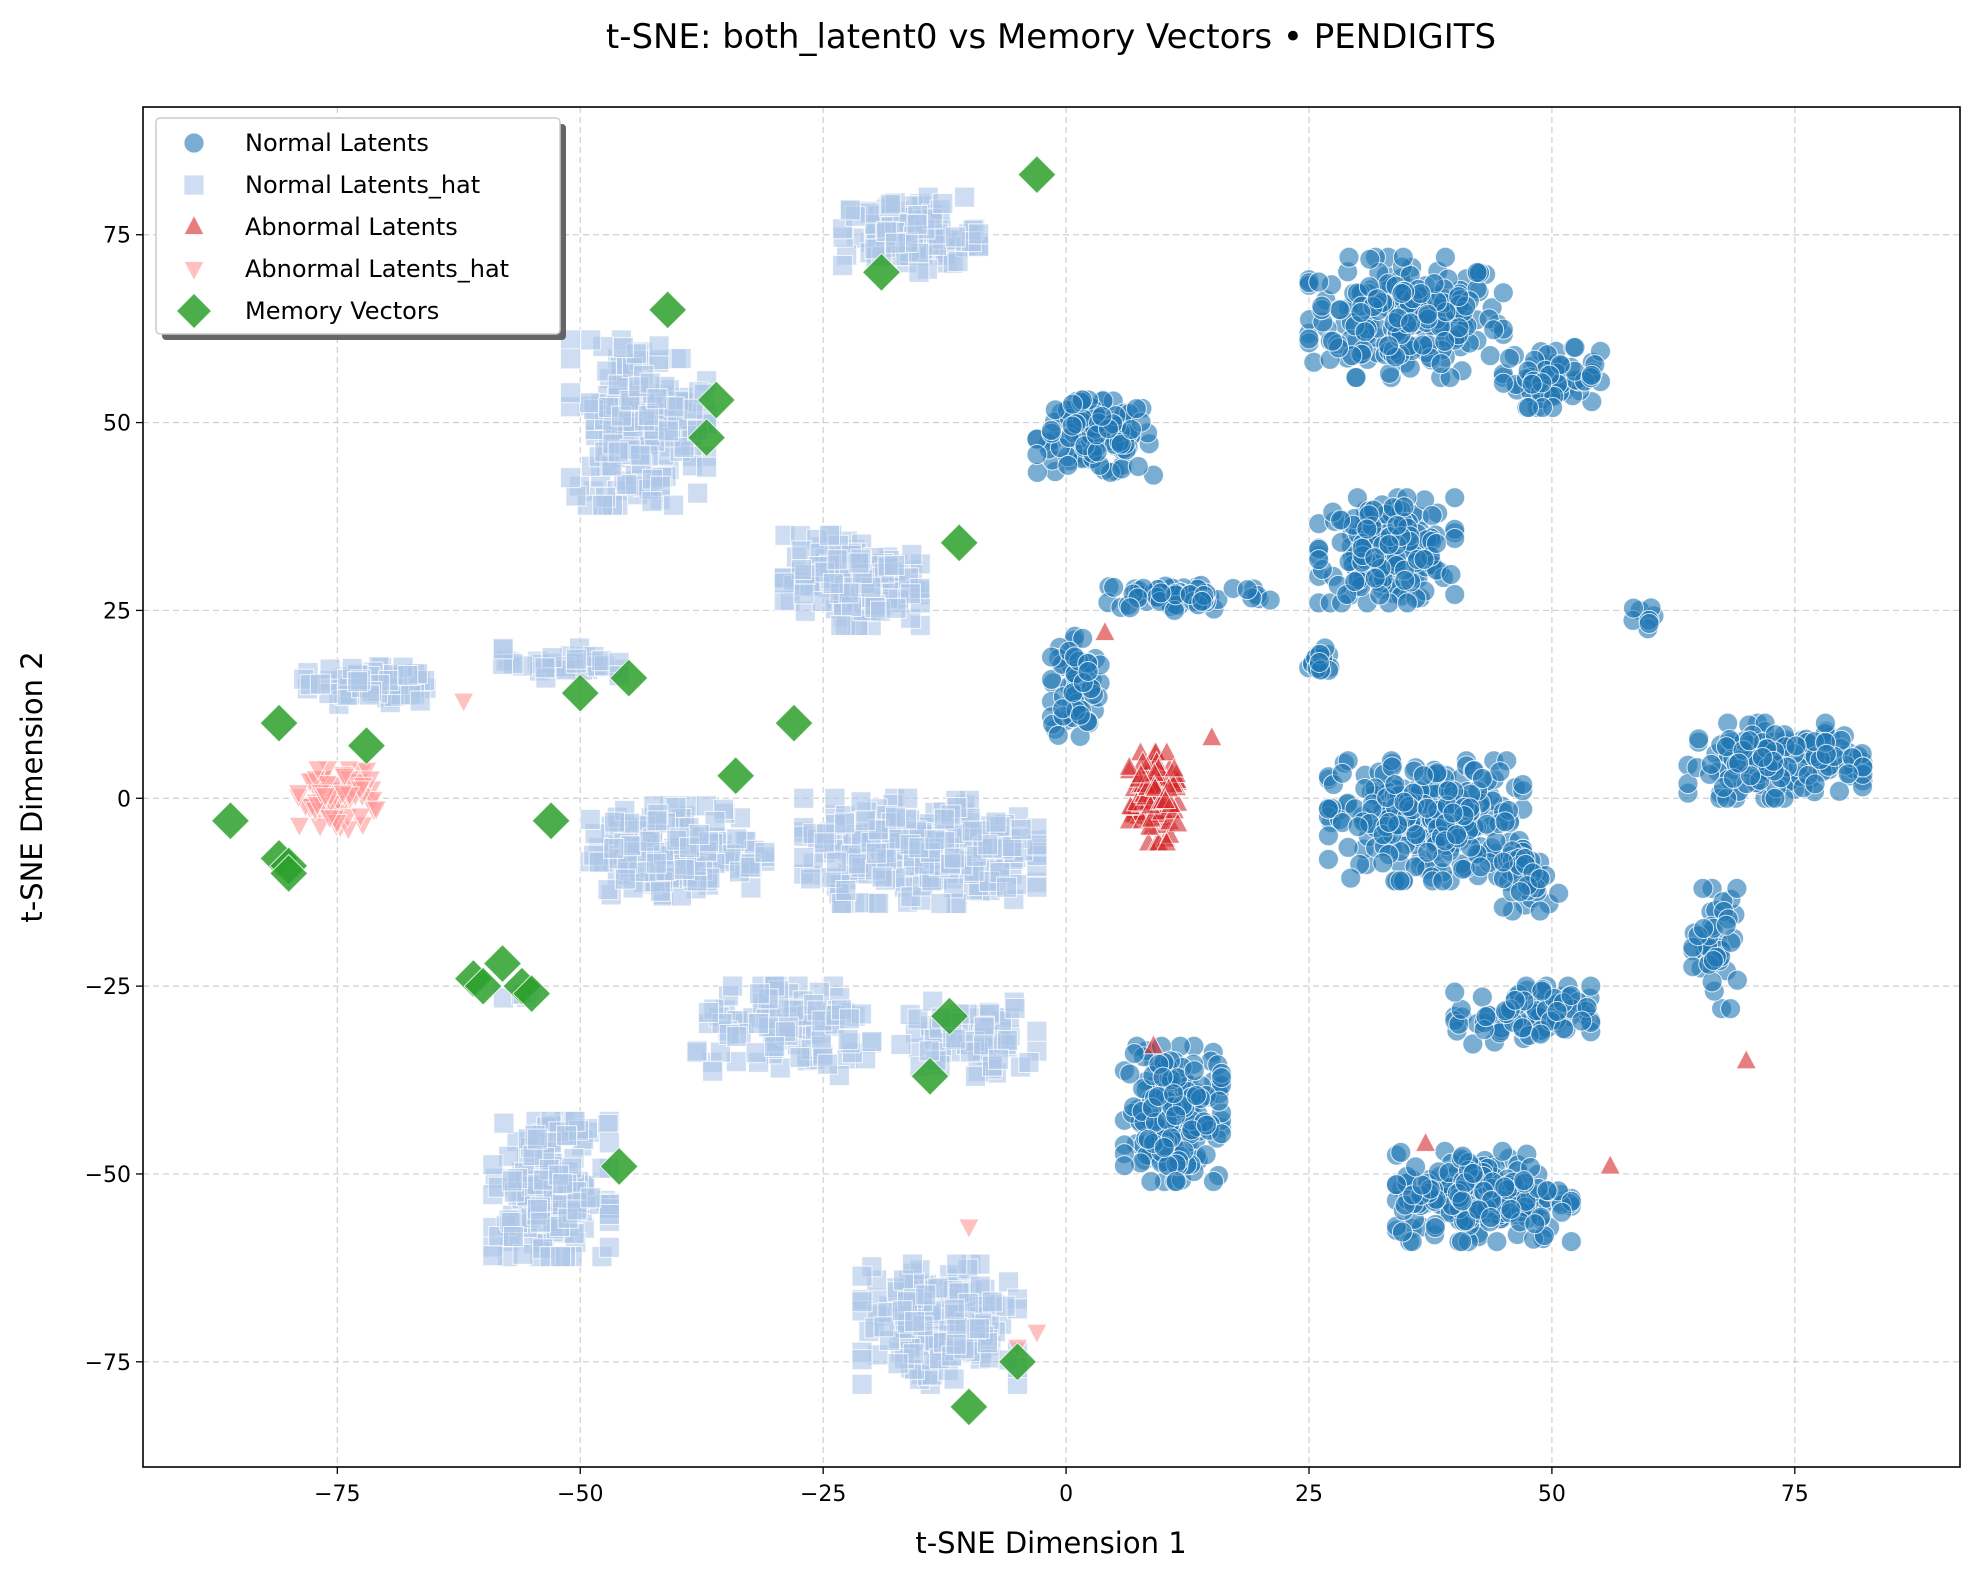 This screenshot has width=1979, height=1579. What do you see at coordinates (362, 185) in the screenshot?
I see `legend-label: Normal Latents_hat` at bounding box center [362, 185].